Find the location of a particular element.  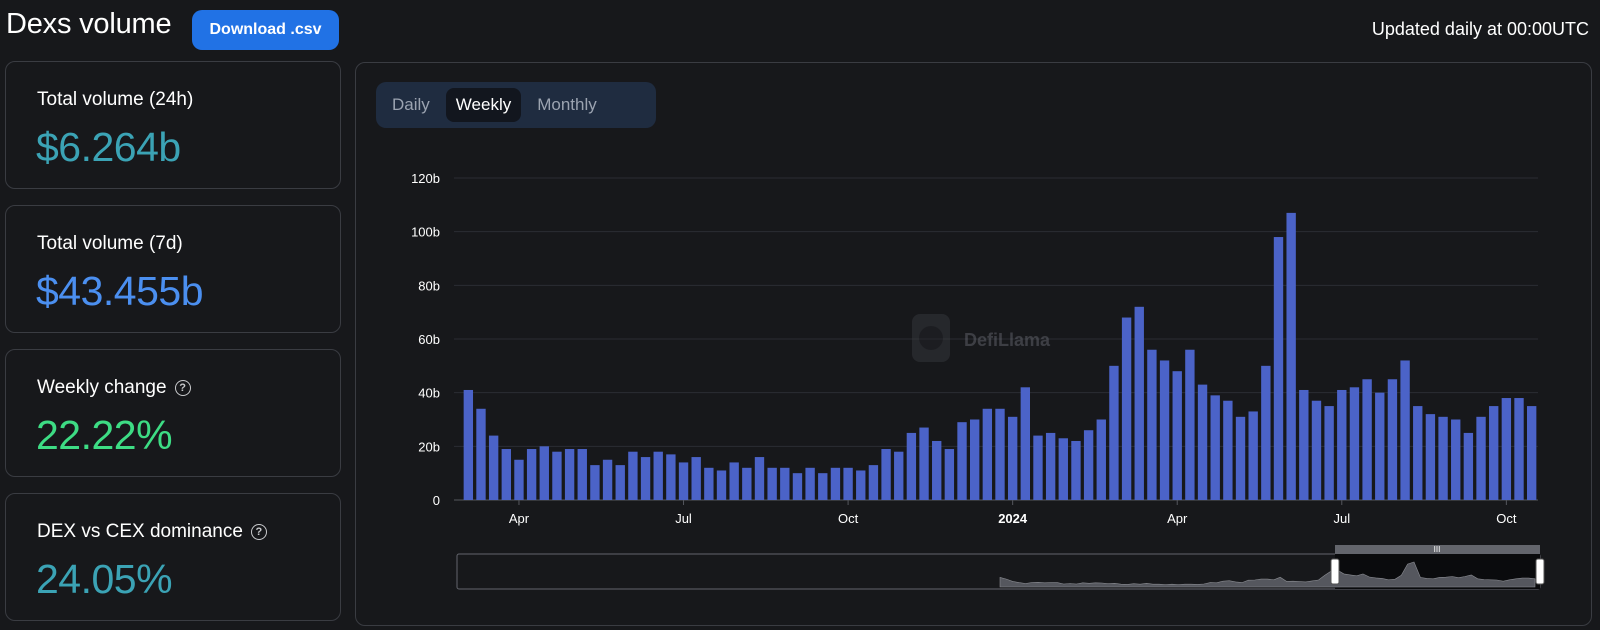

card-label: Total volume (7d) is located at coordinates (110, 244).